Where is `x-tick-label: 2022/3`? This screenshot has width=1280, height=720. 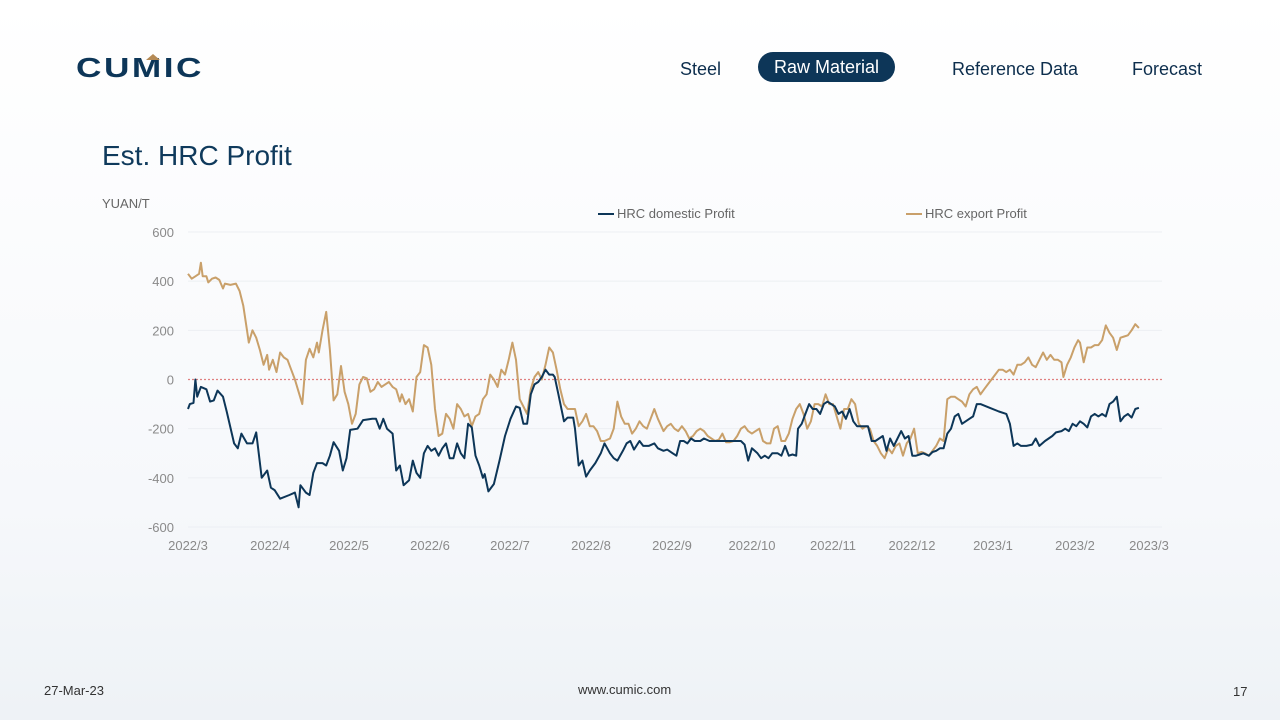
x-tick-label: 2022/3 is located at coordinates (188, 545).